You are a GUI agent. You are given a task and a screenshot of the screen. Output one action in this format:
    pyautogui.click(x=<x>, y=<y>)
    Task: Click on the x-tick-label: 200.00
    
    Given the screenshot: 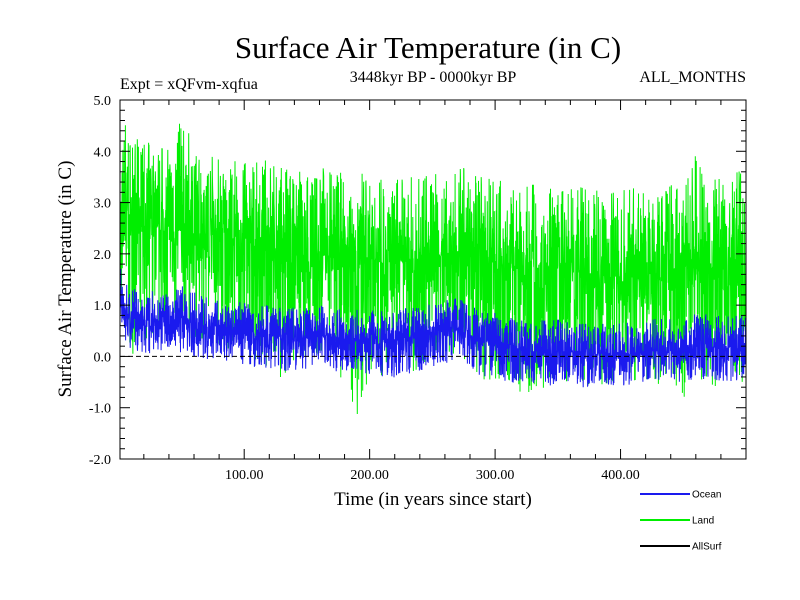 What is the action you would take?
    pyautogui.click(x=369, y=475)
    